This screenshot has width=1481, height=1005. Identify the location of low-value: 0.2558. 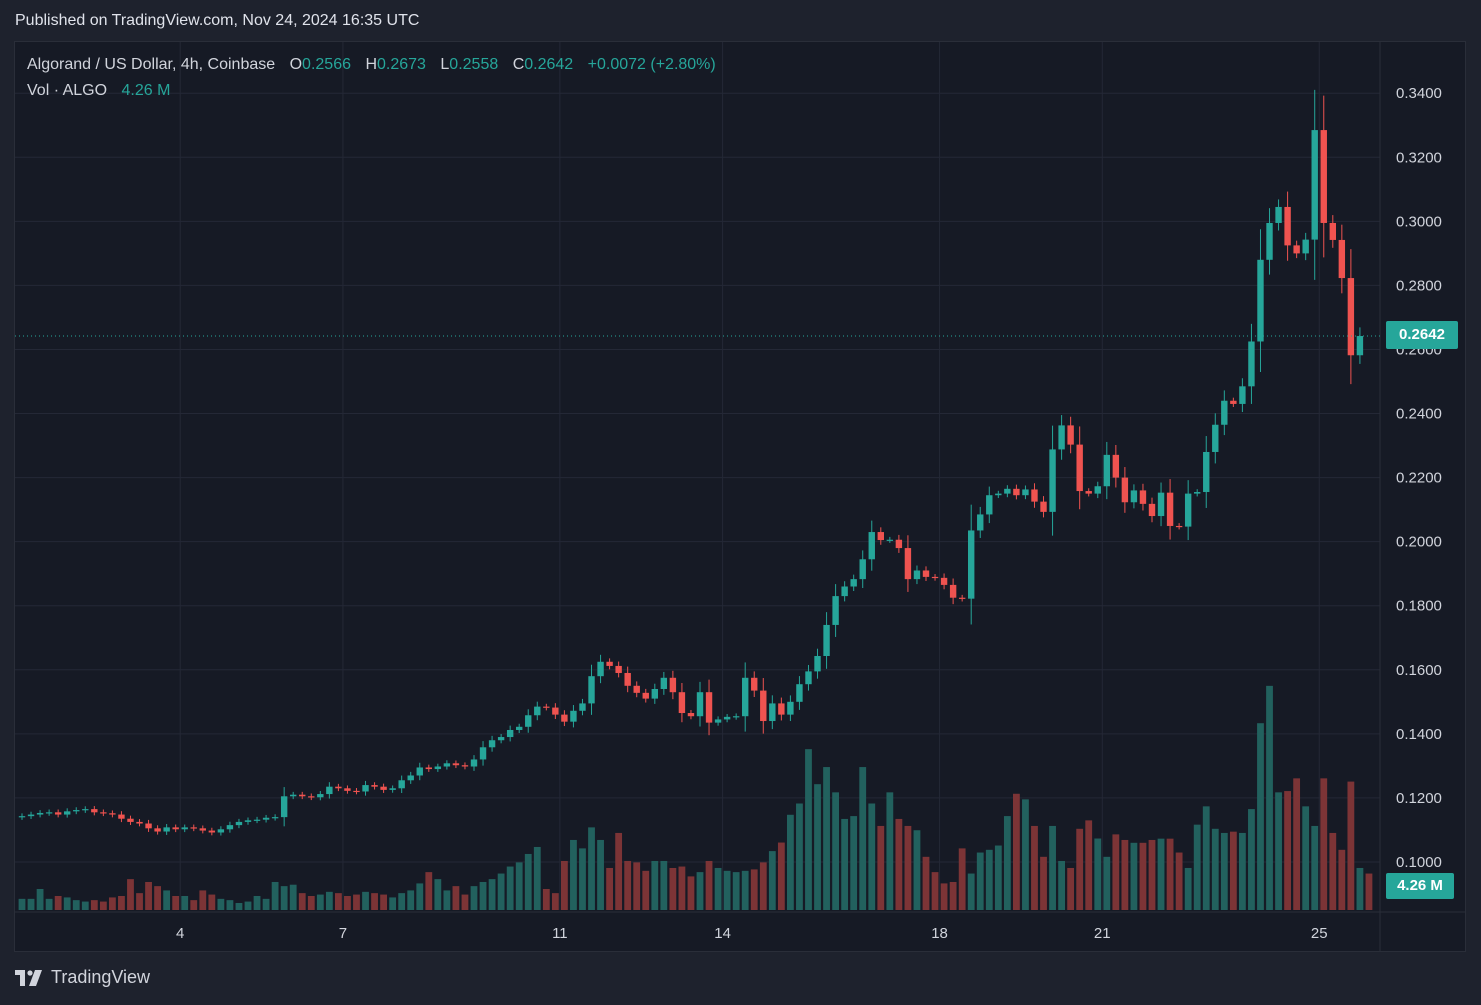
(474, 64).